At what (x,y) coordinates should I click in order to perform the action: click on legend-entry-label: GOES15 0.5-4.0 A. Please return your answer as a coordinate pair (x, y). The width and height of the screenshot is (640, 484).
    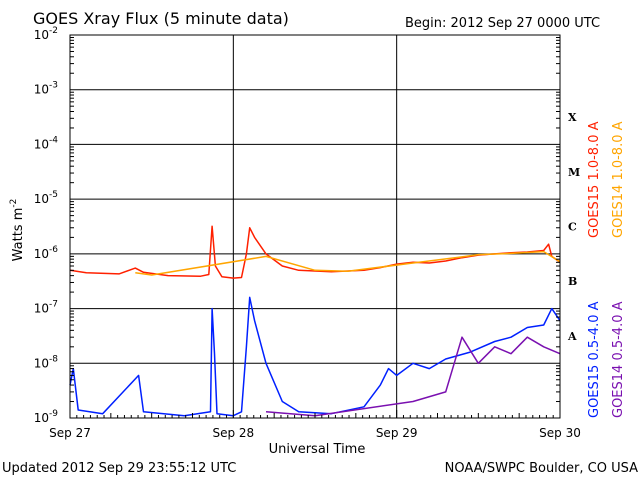
    Looking at the image, I should click on (594, 359).